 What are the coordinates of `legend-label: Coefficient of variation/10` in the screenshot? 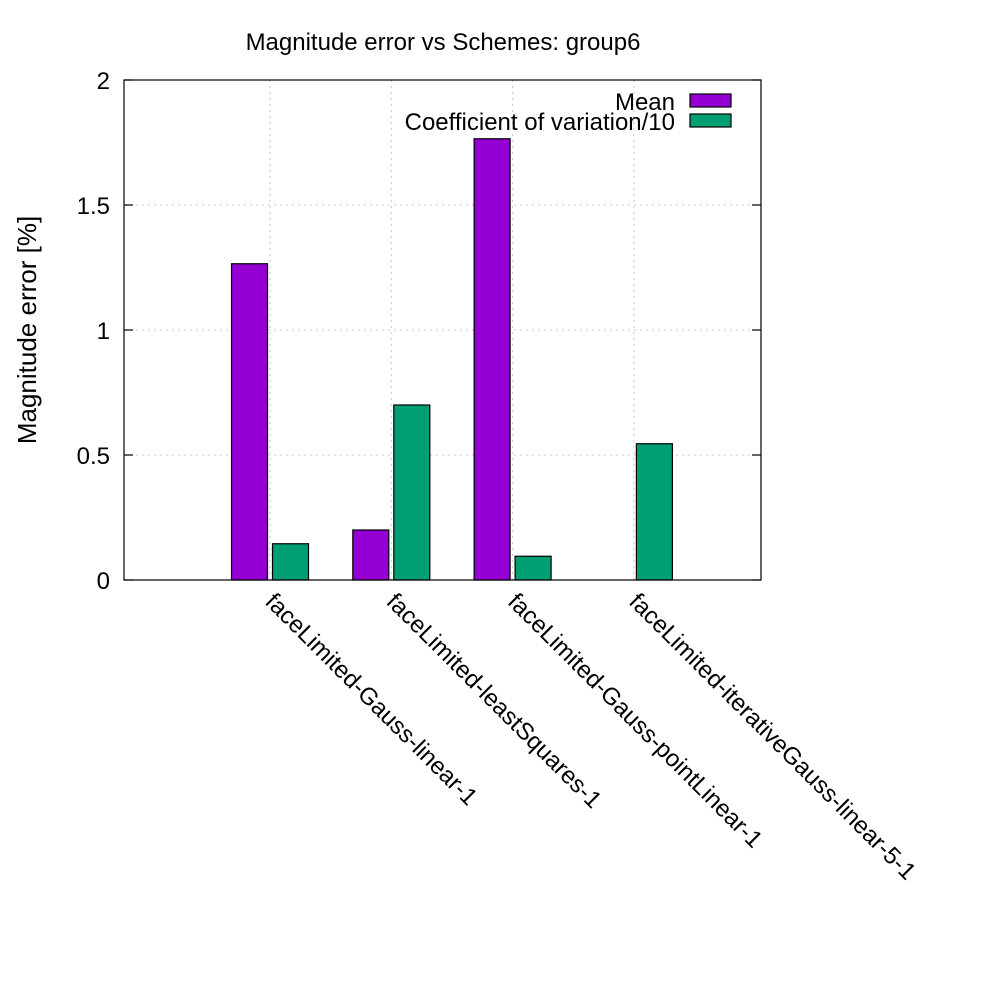 It's located at (540, 122).